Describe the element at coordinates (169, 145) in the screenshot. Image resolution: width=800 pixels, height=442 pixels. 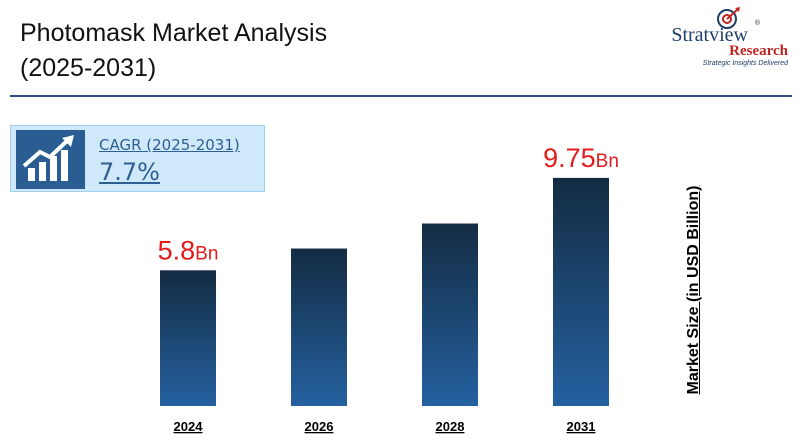
I see `cagr-label: CAGR (2025-2031)` at that location.